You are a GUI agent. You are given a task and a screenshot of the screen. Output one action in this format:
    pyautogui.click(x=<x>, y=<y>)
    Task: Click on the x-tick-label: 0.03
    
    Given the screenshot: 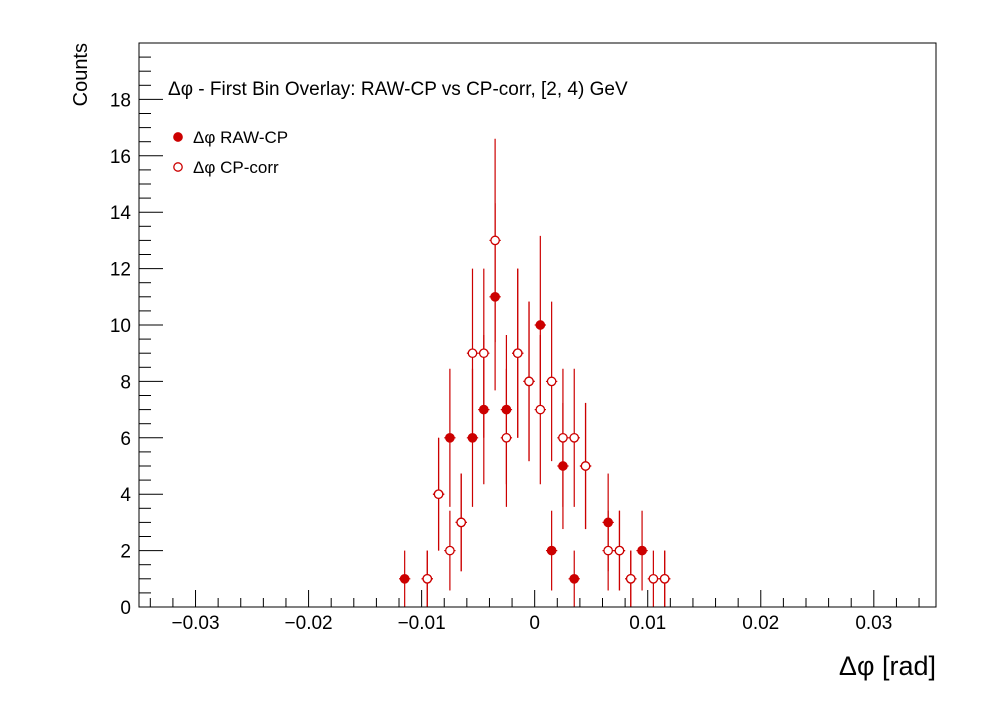 What is the action you would take?
    pyautogui.click(x=873, y=623)
    